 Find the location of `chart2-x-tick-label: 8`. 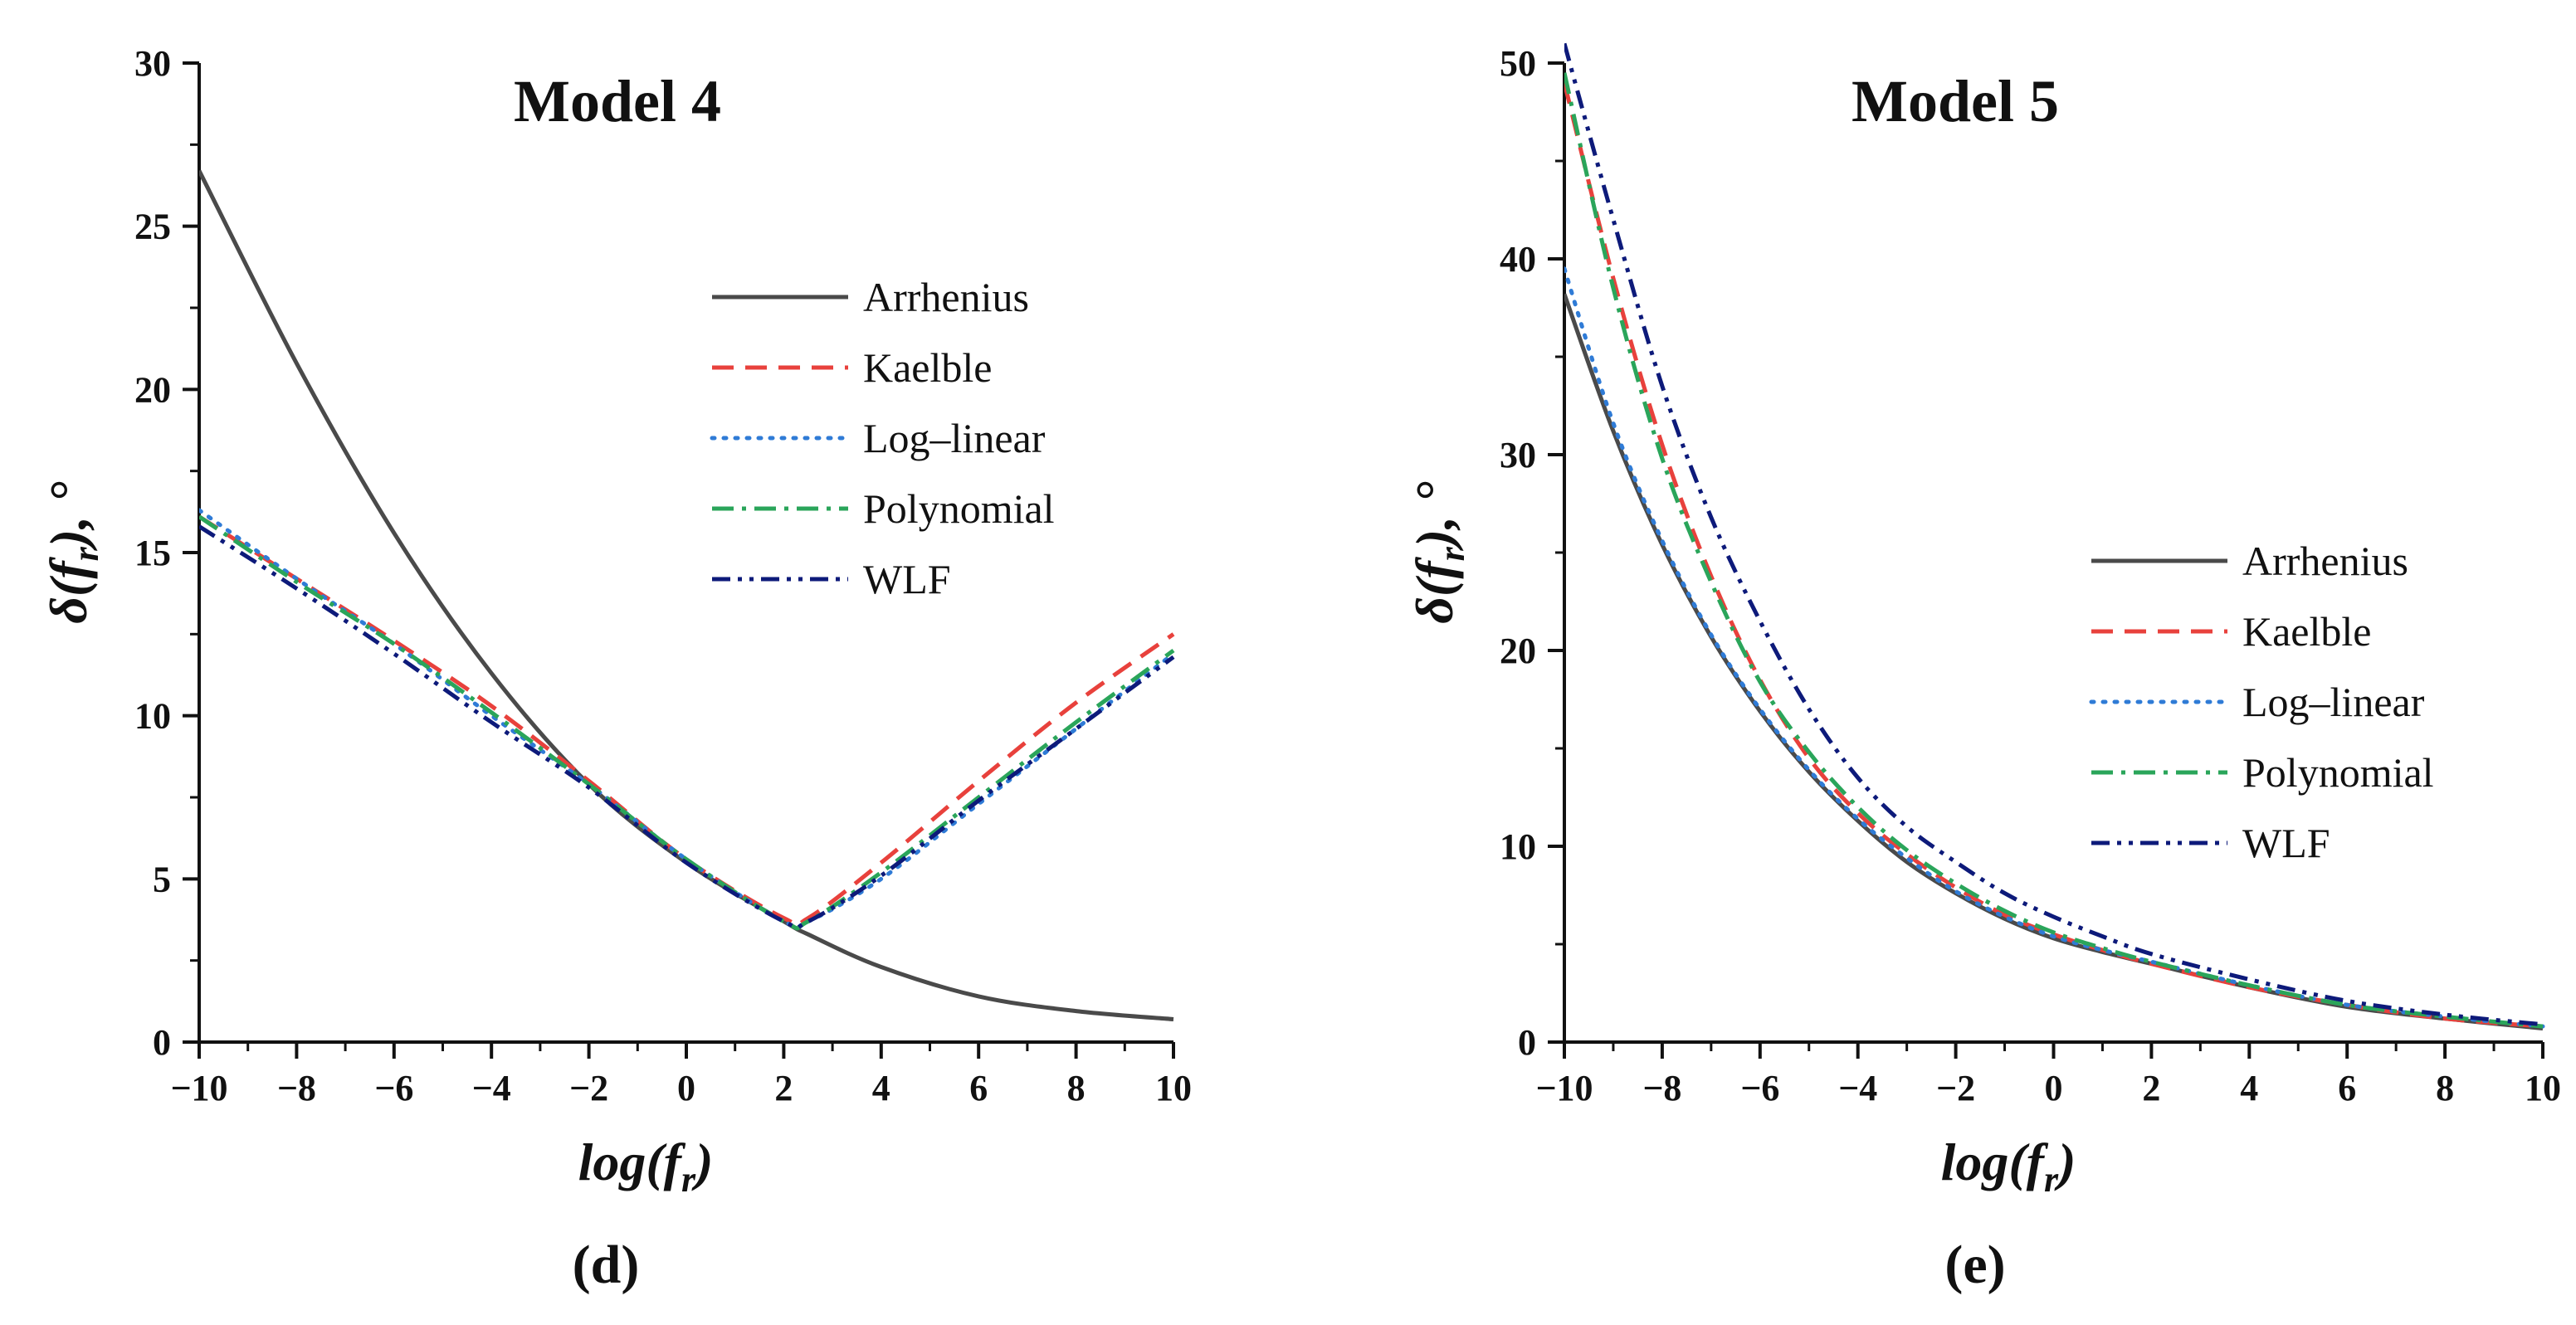

chart2-x-tick-label: 8 is located at coordinates (2445, 1088).